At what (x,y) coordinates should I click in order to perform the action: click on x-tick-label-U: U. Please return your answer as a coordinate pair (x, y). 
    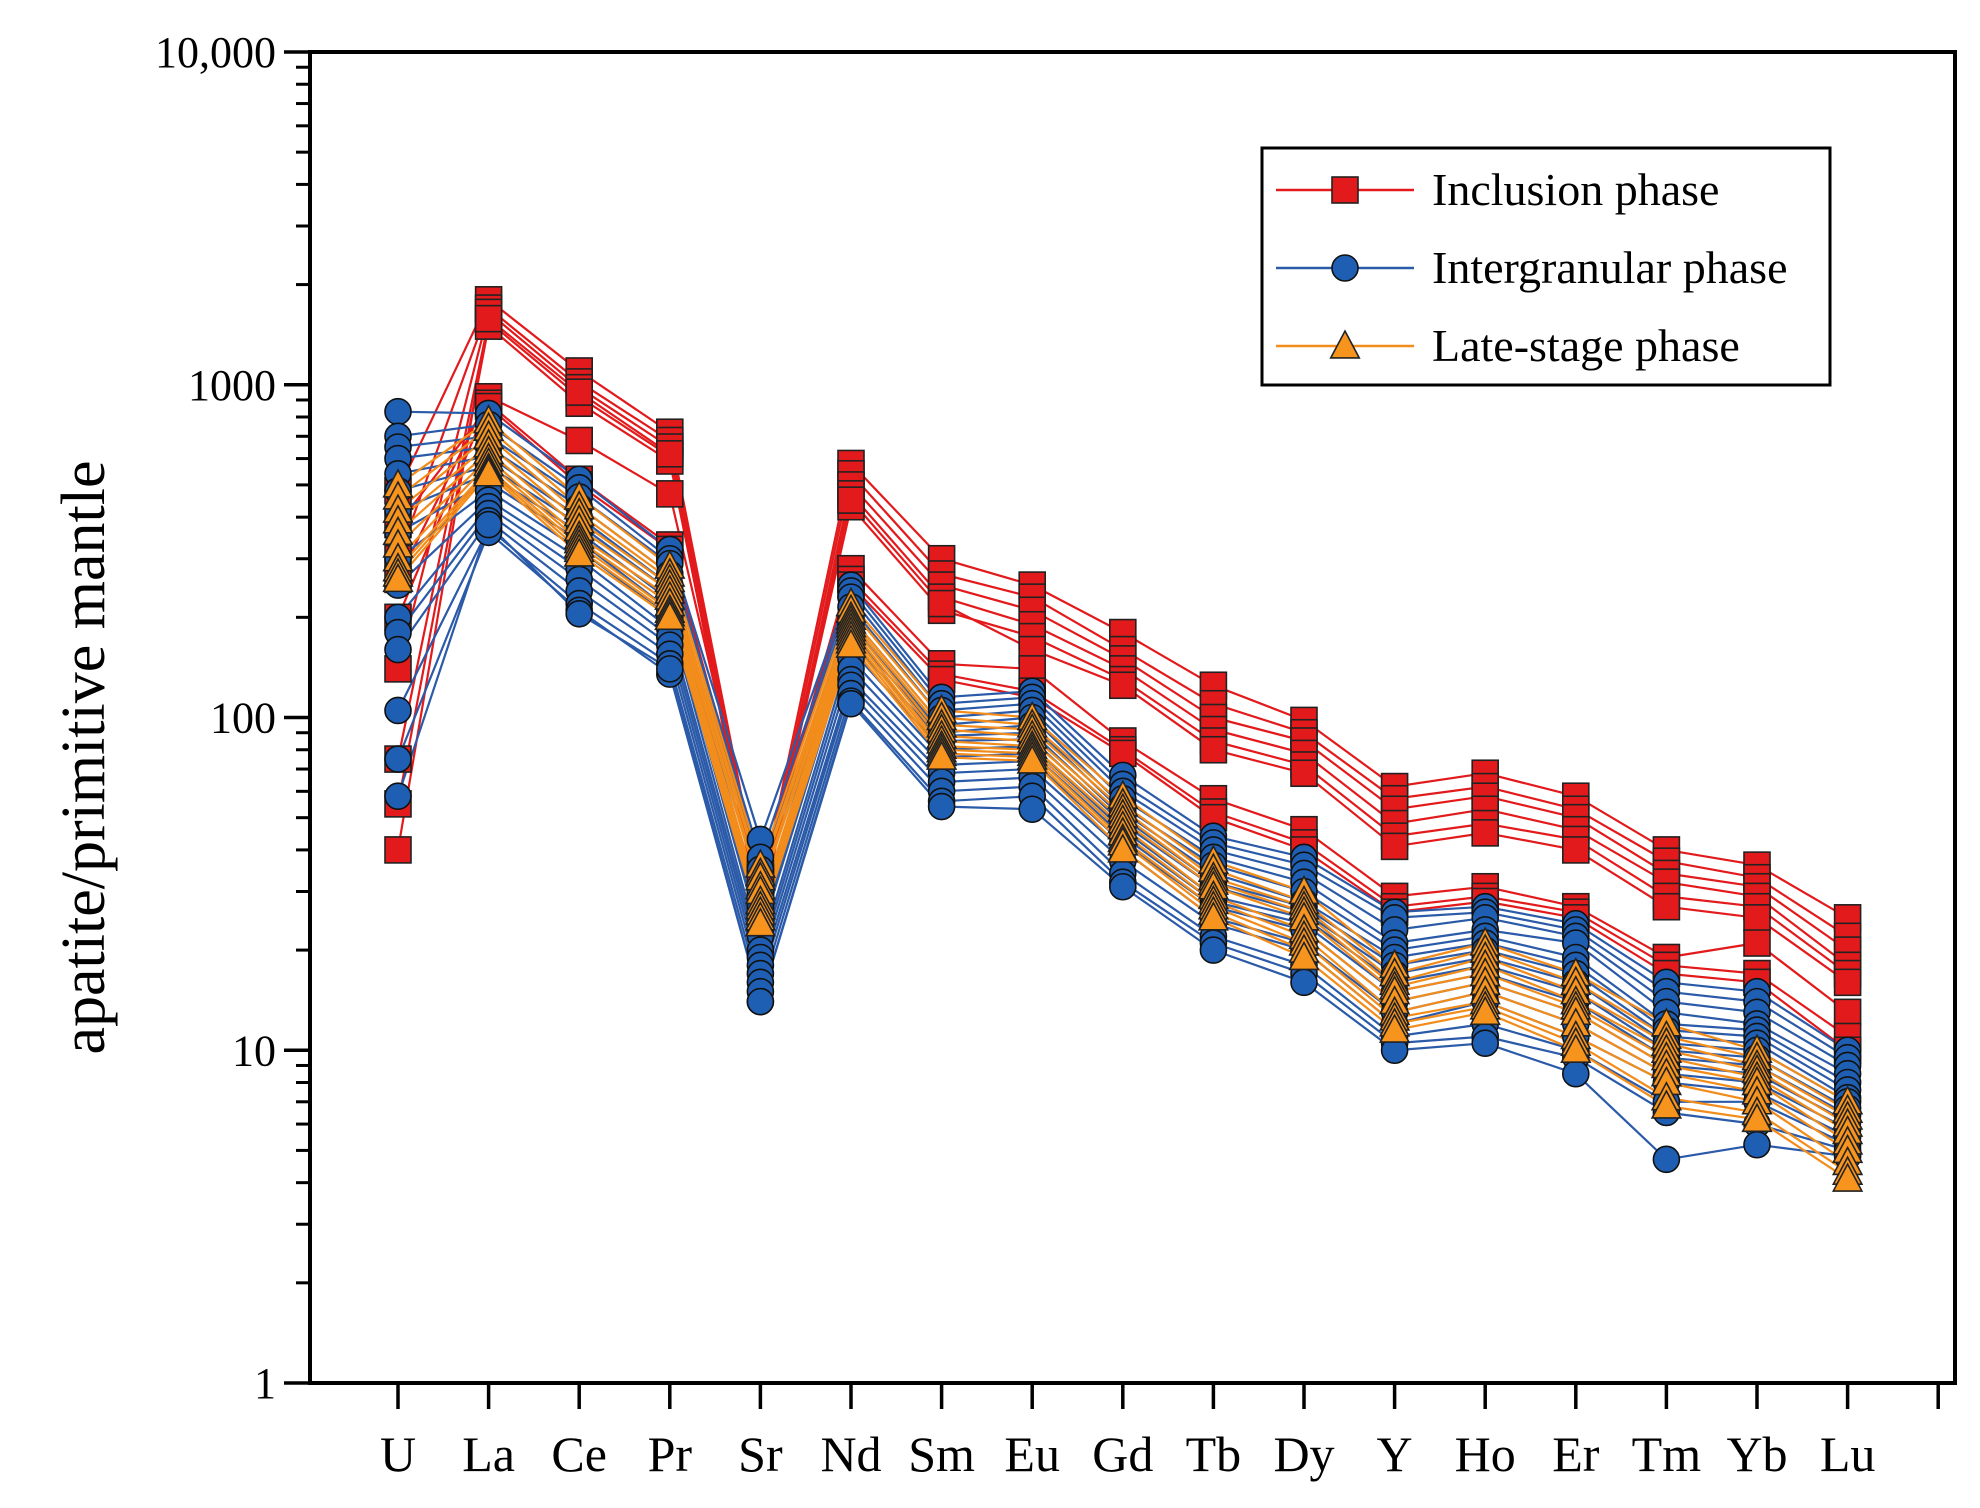
    Looking at the image, I should click on (398, 1454).